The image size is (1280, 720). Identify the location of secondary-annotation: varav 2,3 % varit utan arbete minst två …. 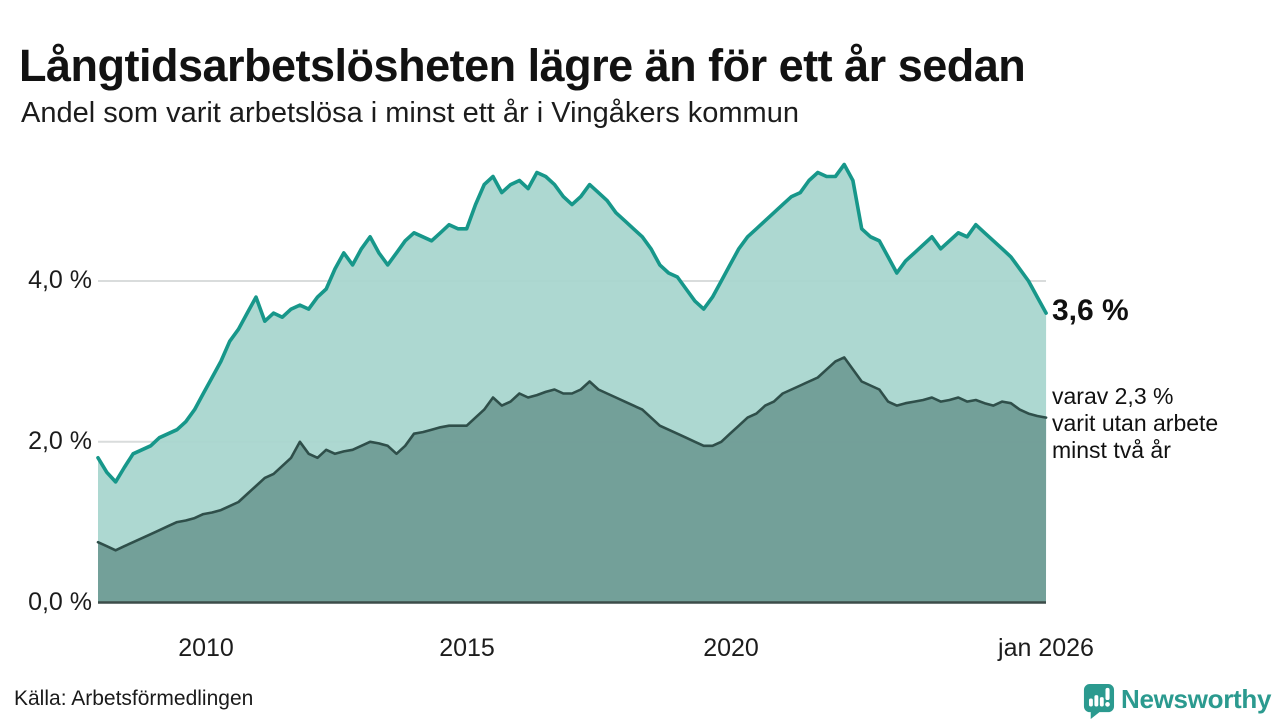
(1135, 423).